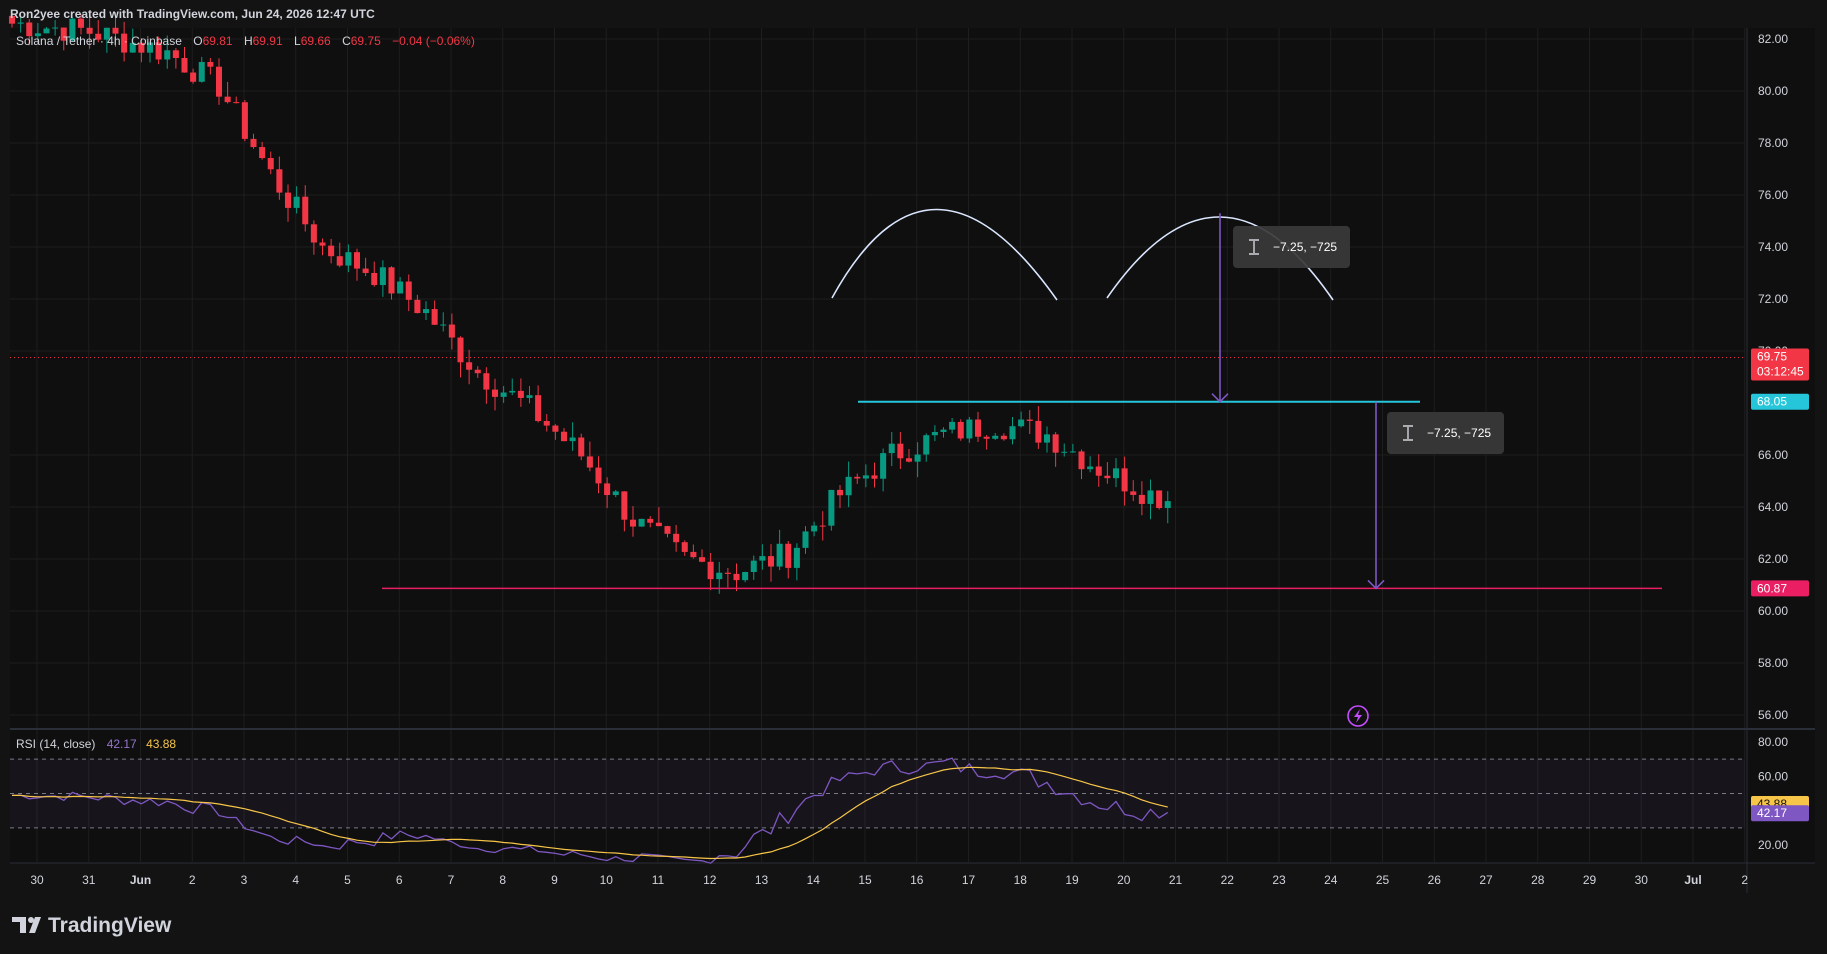  Describe the element at coordinates (1358, 716) in the screenshot. I see `lightning-icon` at that location.